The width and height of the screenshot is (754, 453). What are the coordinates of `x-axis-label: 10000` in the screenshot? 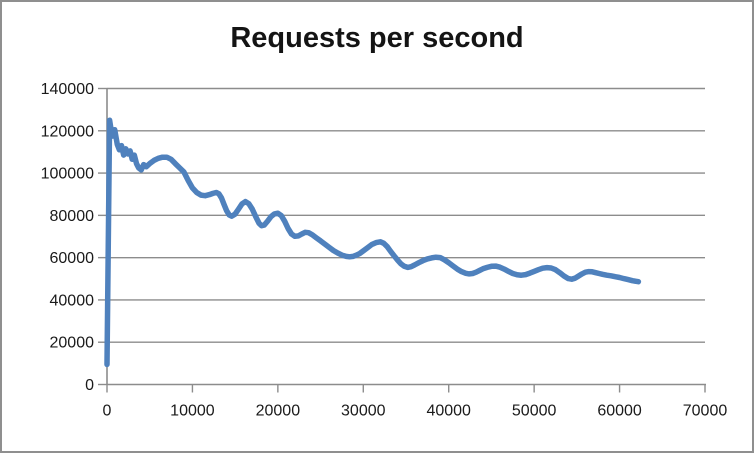 It's located at (192, 411).